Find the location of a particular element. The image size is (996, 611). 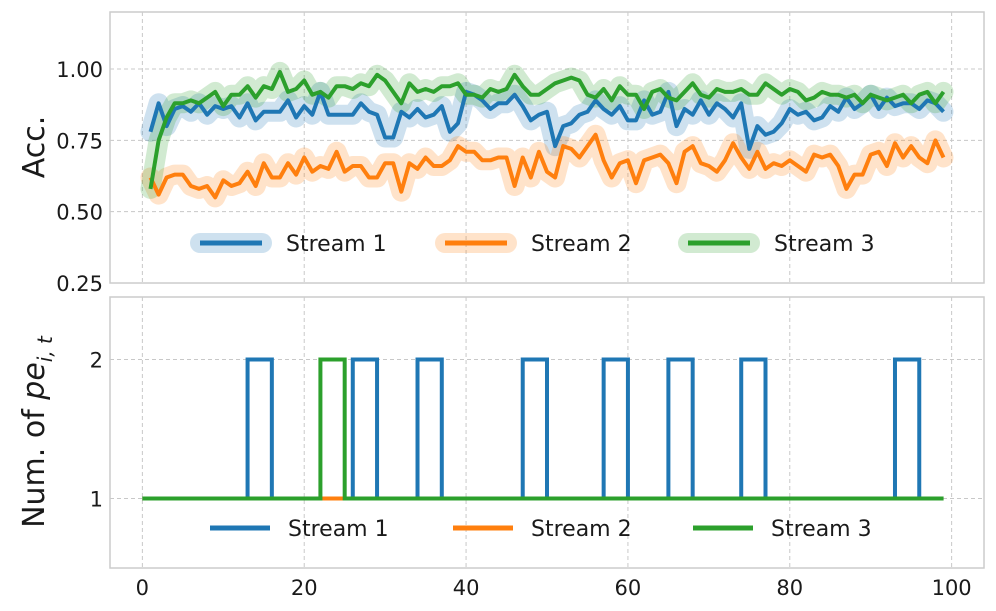

x-tick-label: 60 is located at coordinates (628, 588).